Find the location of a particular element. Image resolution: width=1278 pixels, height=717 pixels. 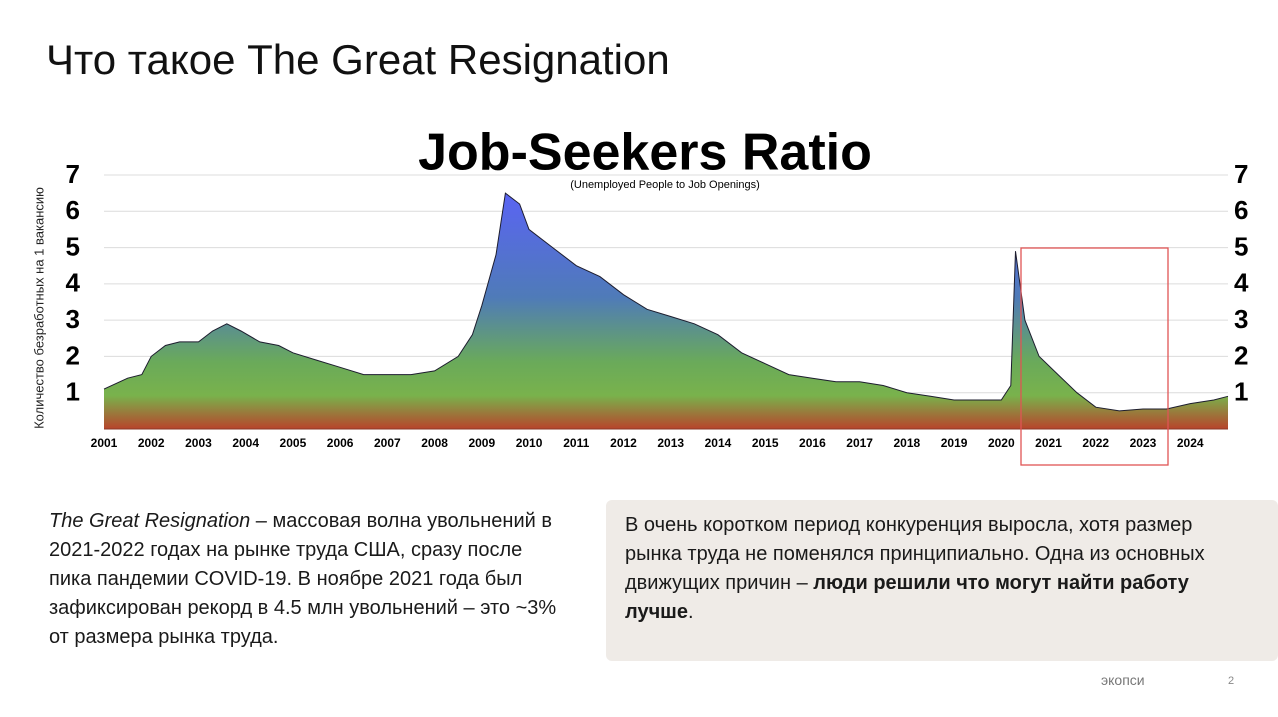

y-axis-label: Количество безработных на 1 вакансию is located at coordinates (38, 308).